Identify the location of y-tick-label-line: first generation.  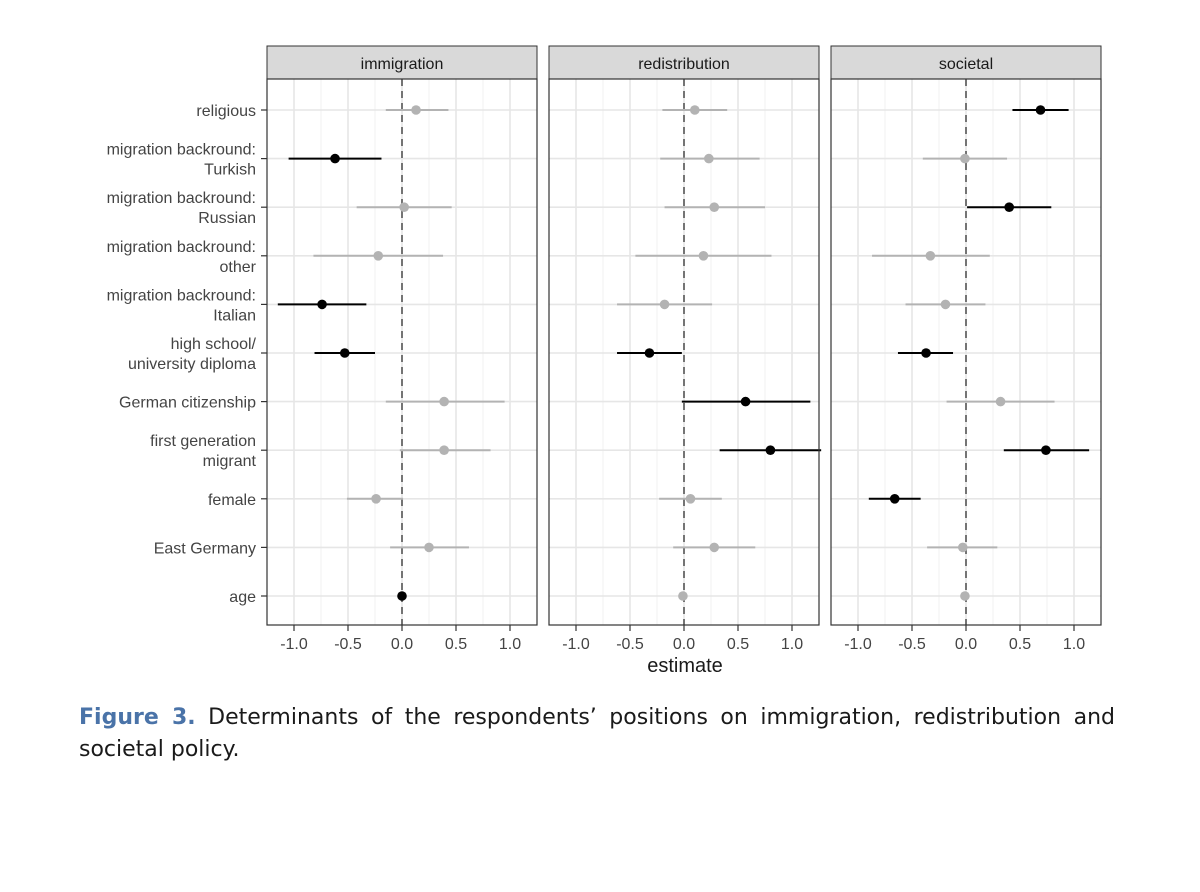
(203, 441).